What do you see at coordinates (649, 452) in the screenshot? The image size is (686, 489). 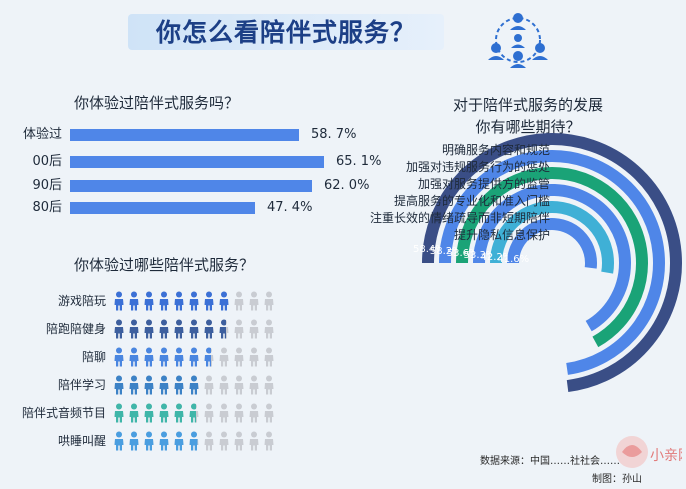 I see `watermark-logo: 小亲网` at bounding box center [649, 452].